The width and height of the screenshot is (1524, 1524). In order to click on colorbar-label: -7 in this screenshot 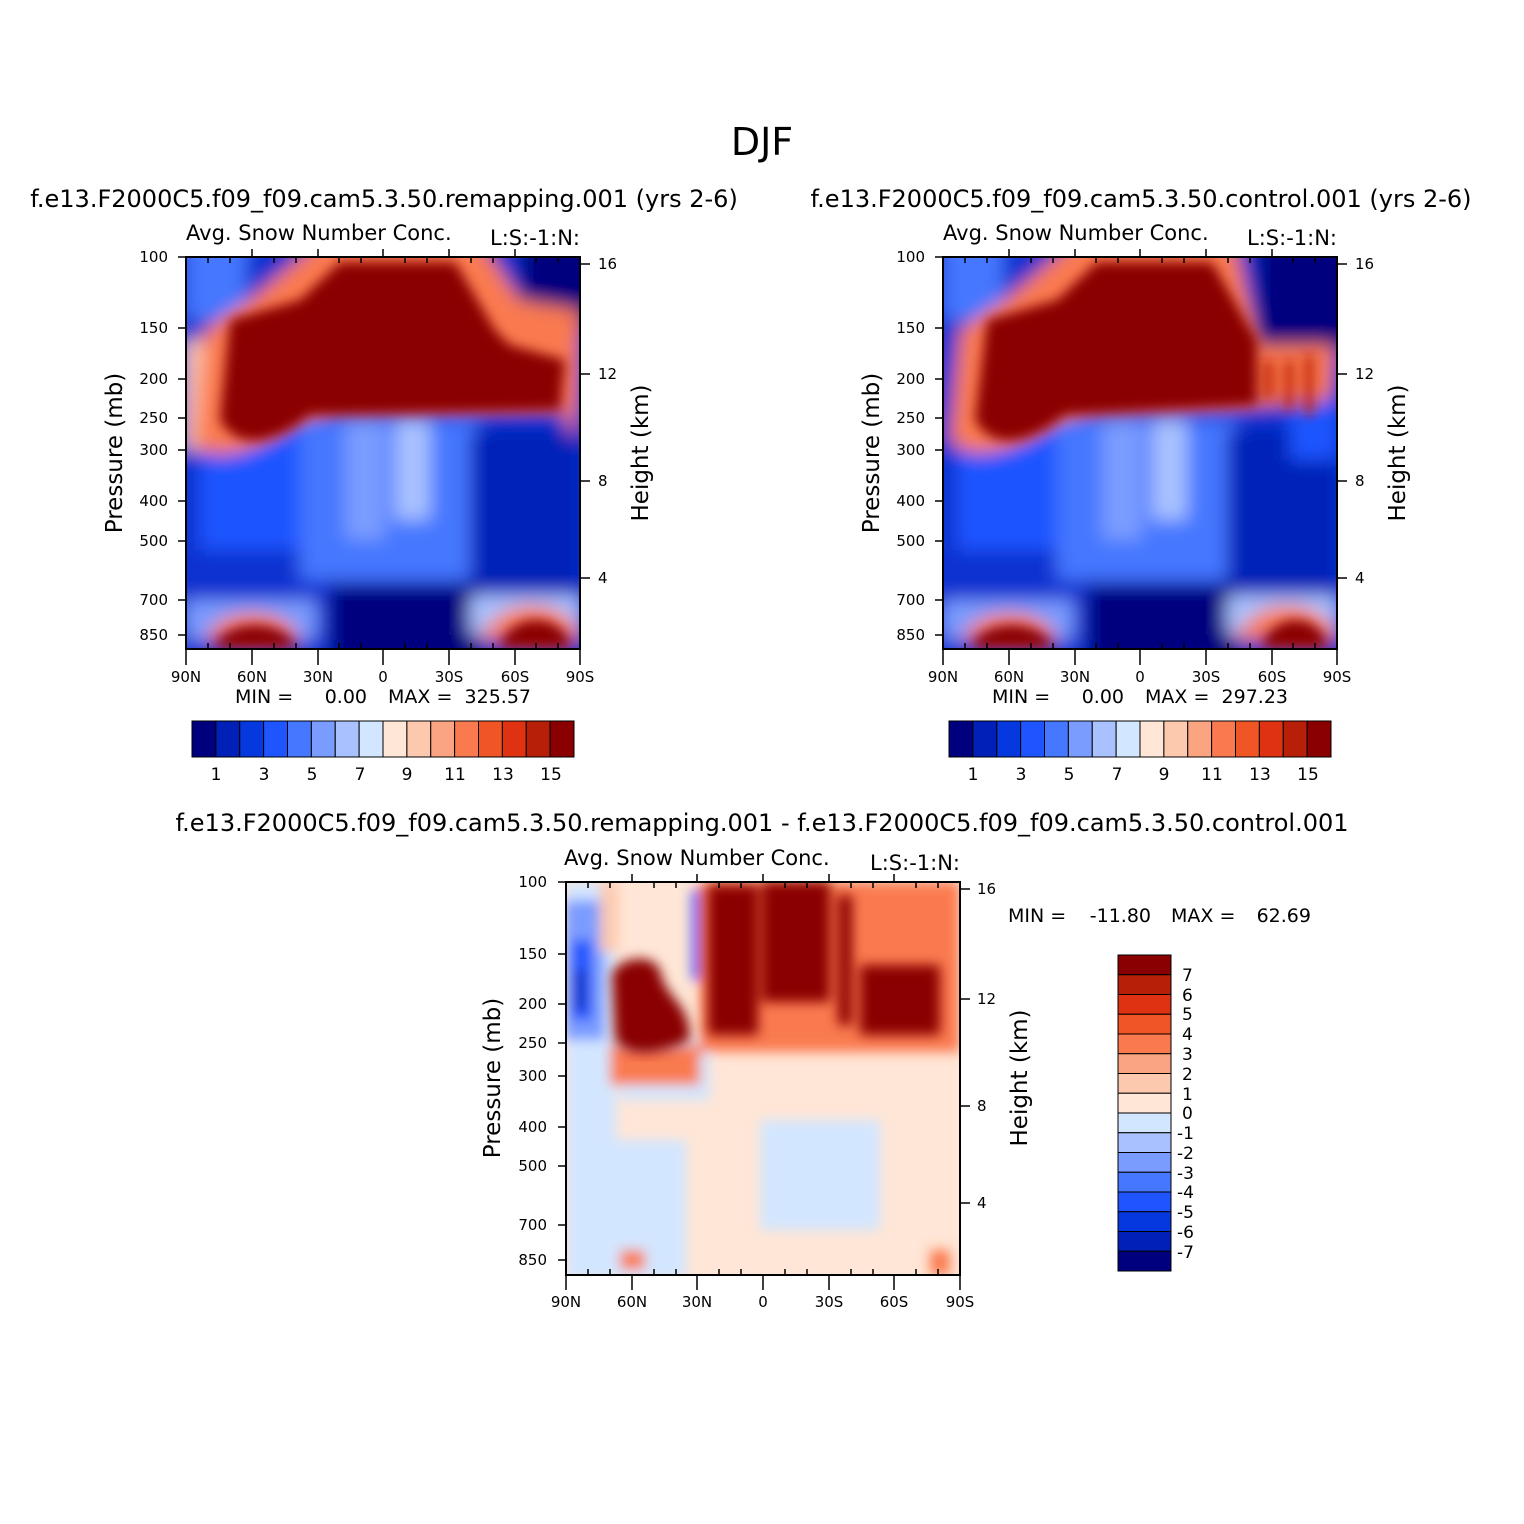, I will do `click(1185, 1253)`.